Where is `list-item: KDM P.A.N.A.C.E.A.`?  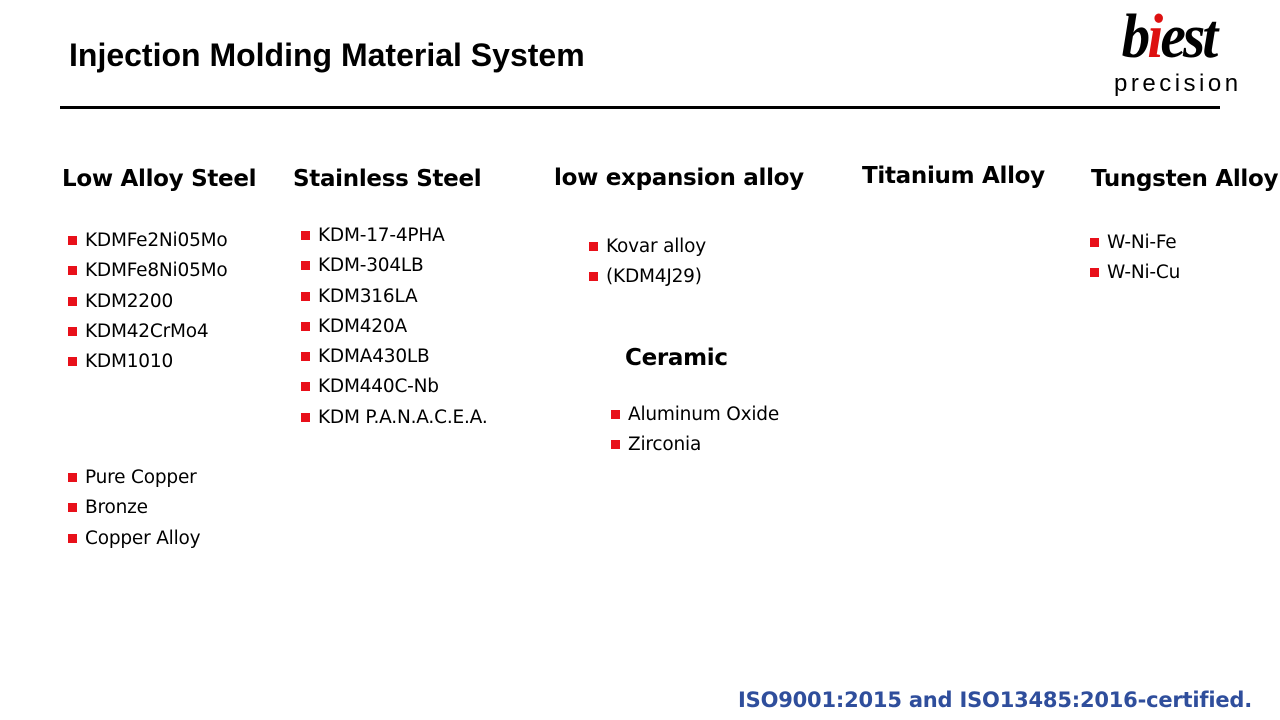
list-item: KDM P.A.N.A.C.E.A. is located at coordinates (394, 418).